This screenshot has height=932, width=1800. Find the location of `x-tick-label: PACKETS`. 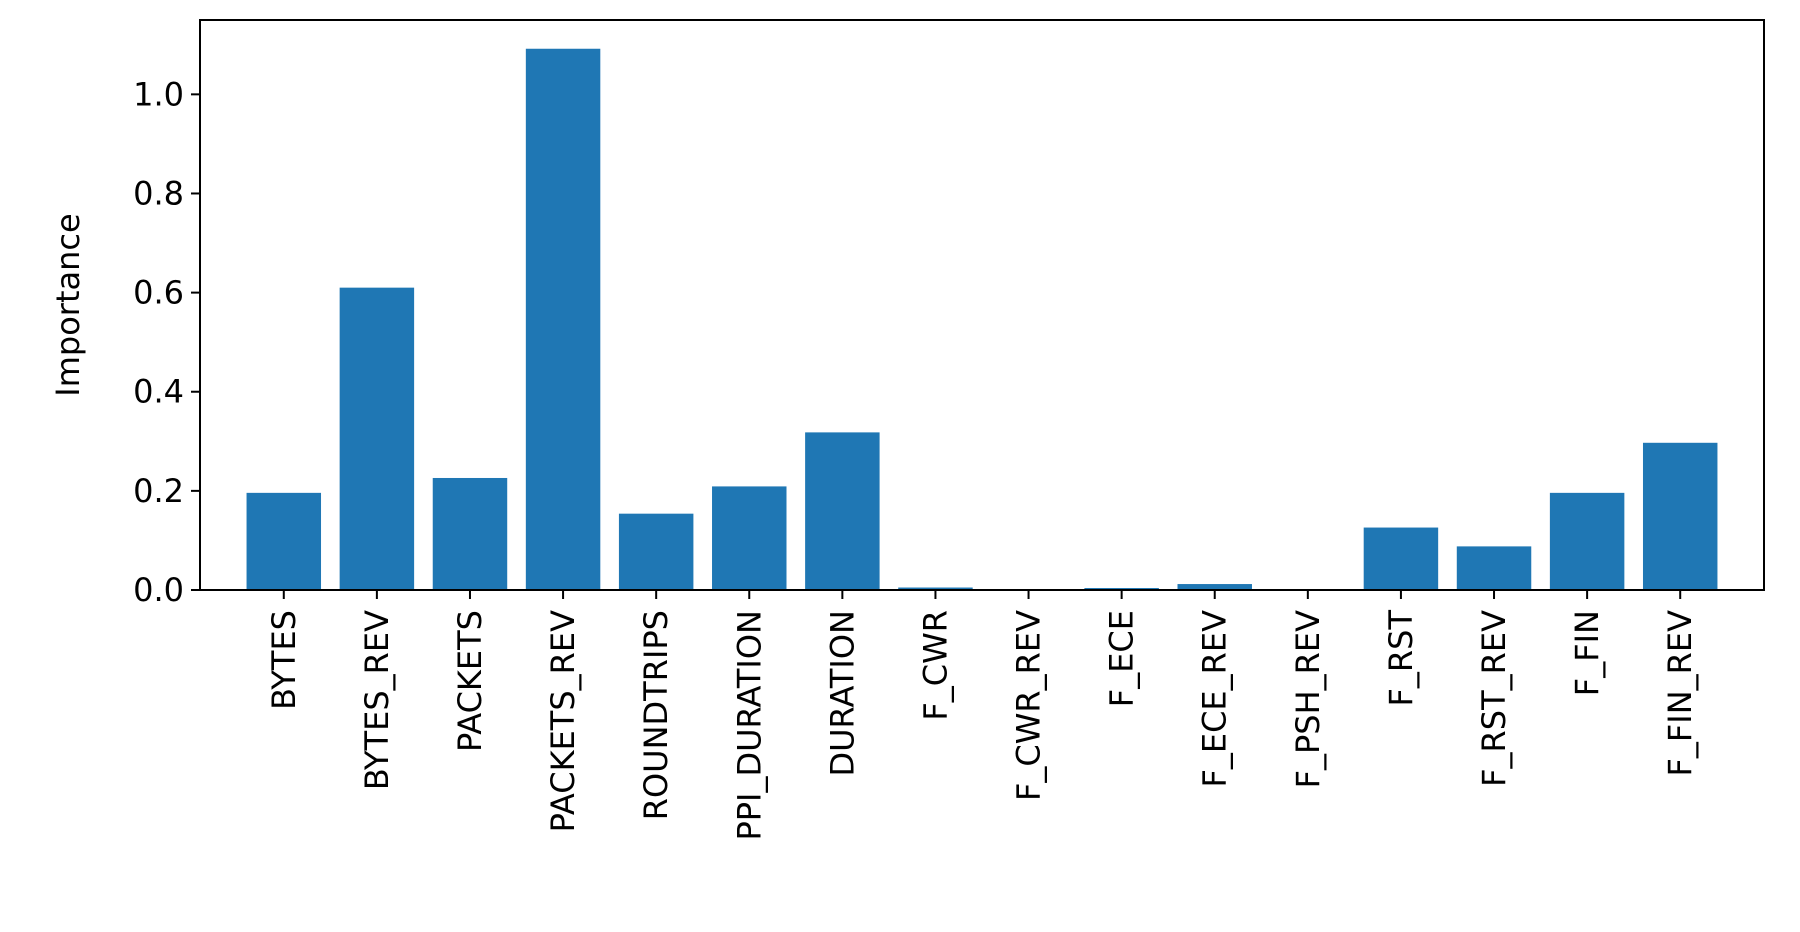

x-tick-label: PACKETS is located at coordinates (470, 681).